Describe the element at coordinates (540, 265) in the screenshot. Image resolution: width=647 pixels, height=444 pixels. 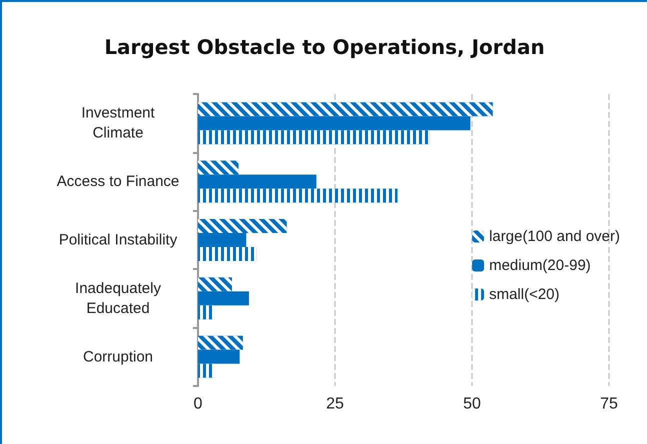
I see `legend-label: medium(20-99)` at that location.